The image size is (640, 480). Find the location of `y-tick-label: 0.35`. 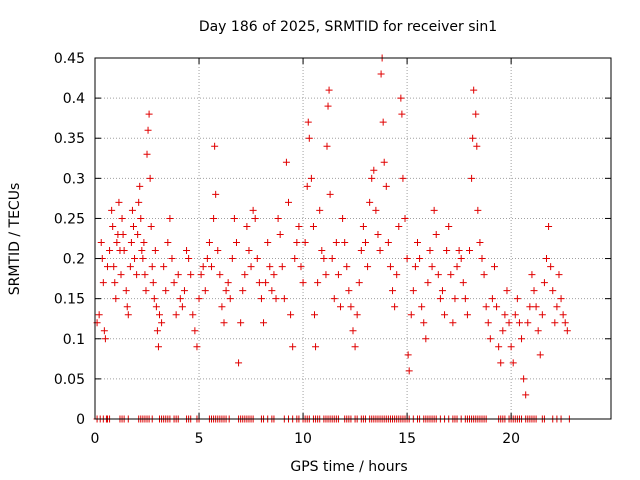

y-tick-label: 0.35 is located at coordinates (69, 139).